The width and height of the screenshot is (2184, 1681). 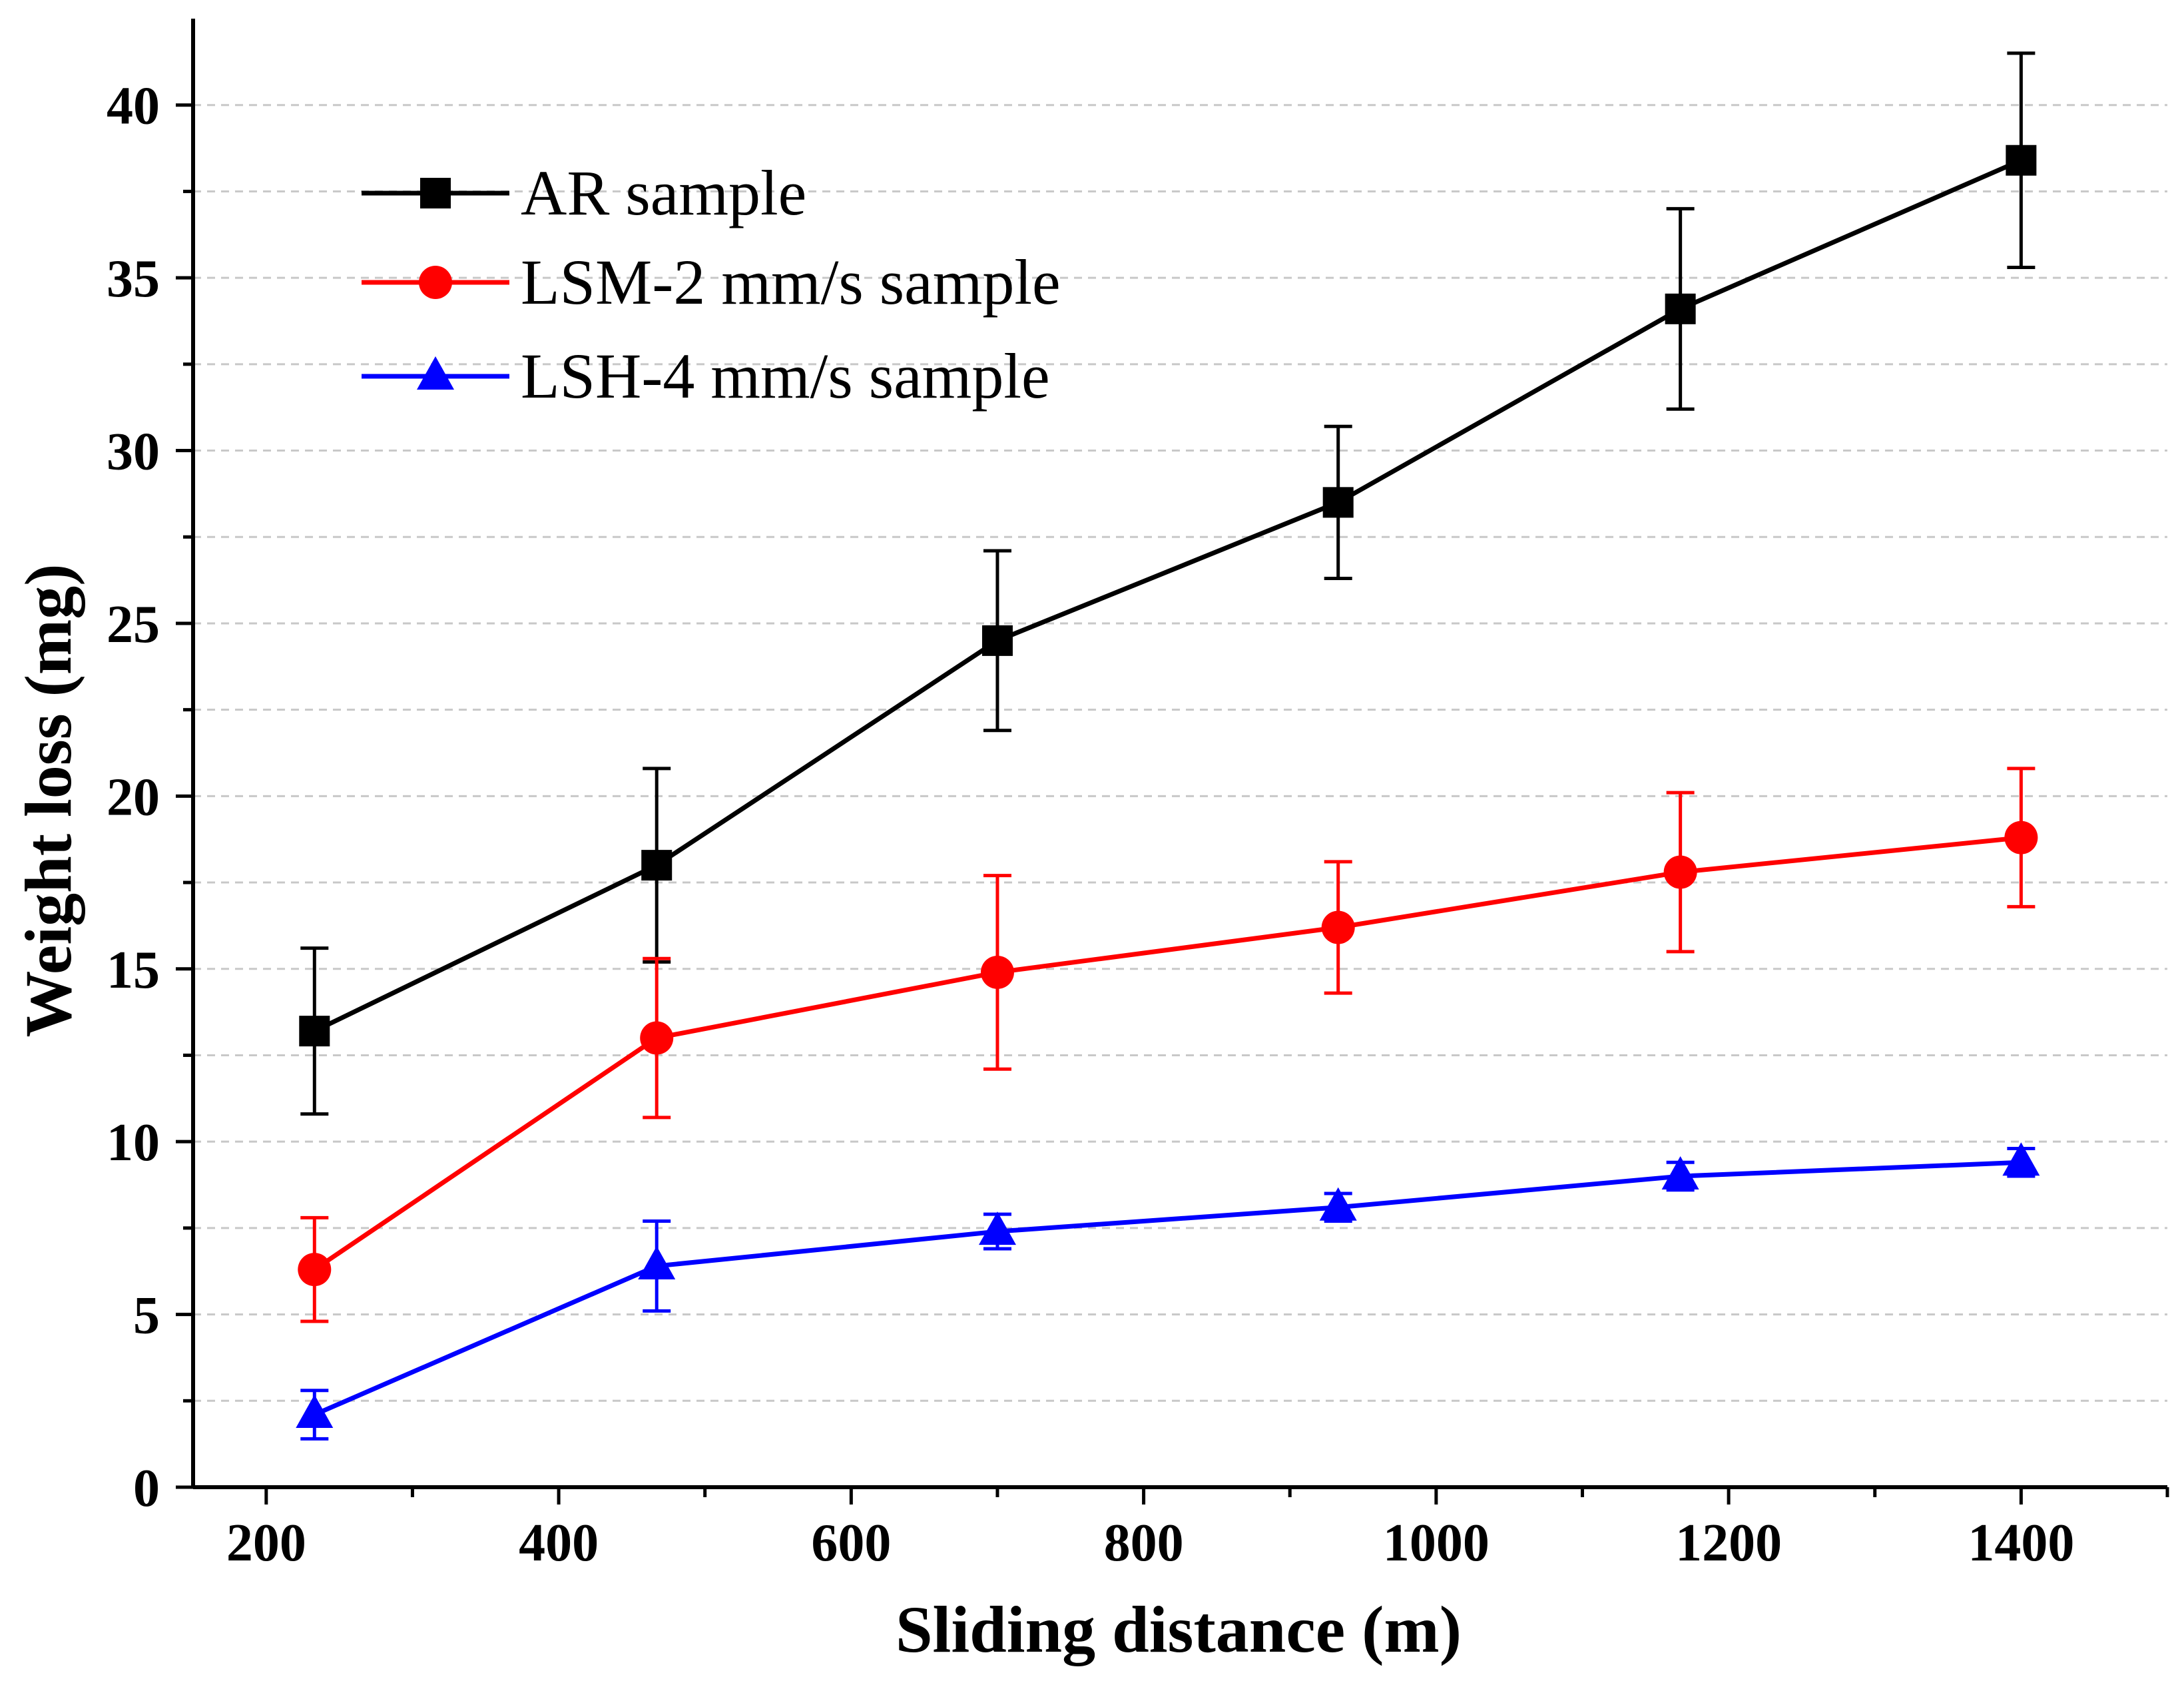 I want to click on series-lsh-4-sample, so click(x=1168, y=1291).